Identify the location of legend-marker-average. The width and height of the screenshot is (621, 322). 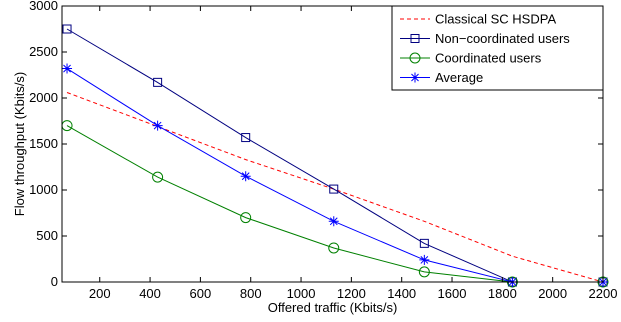
(415, 77).